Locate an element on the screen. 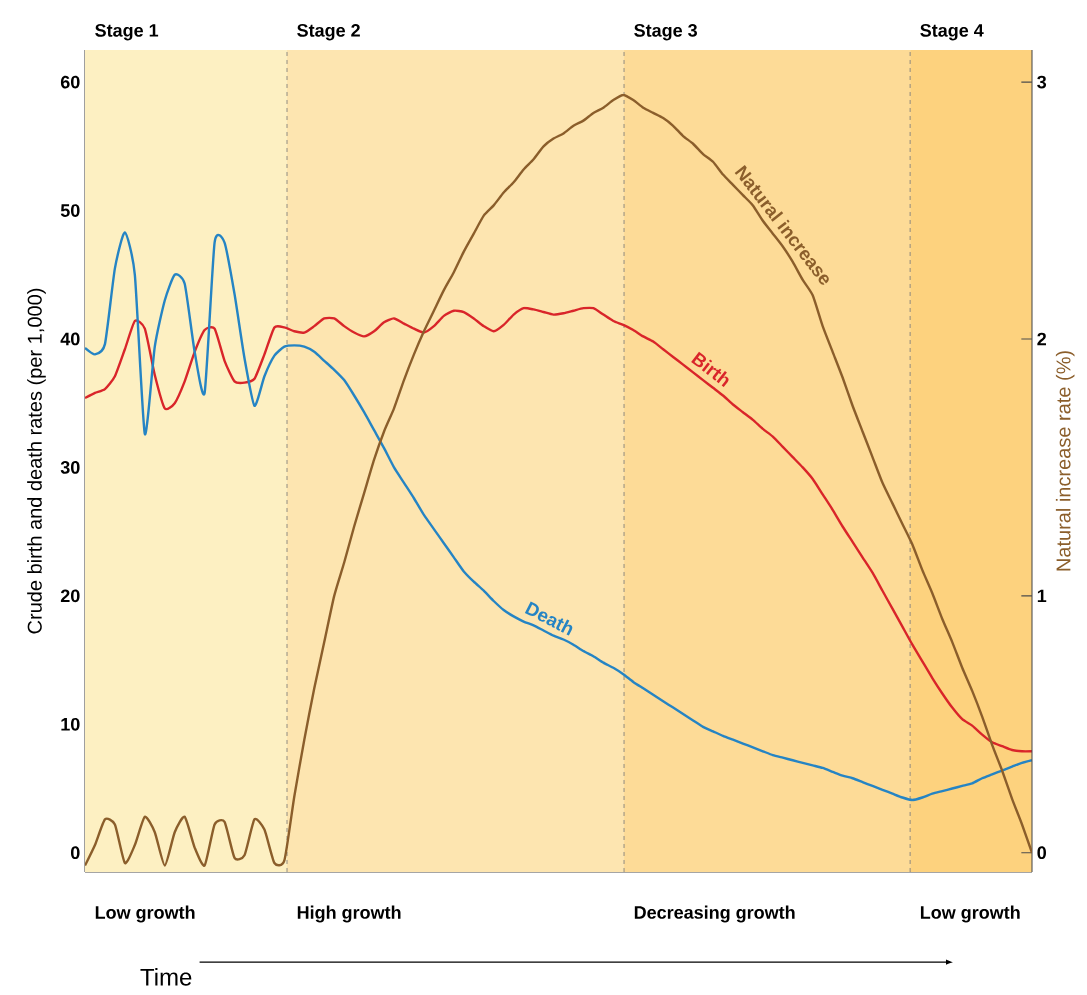 This screenshot has width=1087, height=995. y-tick-label: 20 is located at coordinates (70, 596).